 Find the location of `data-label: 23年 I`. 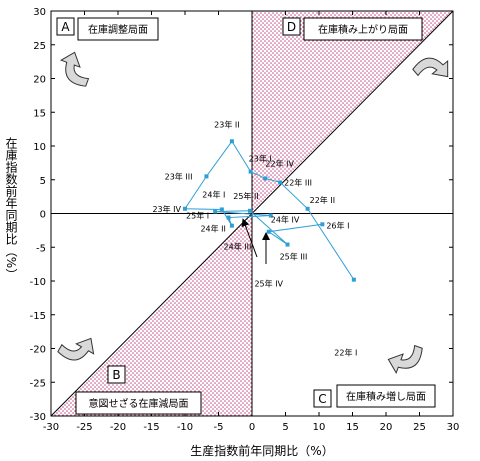

data-label: 23年 I is located at coordinates (260, 159).